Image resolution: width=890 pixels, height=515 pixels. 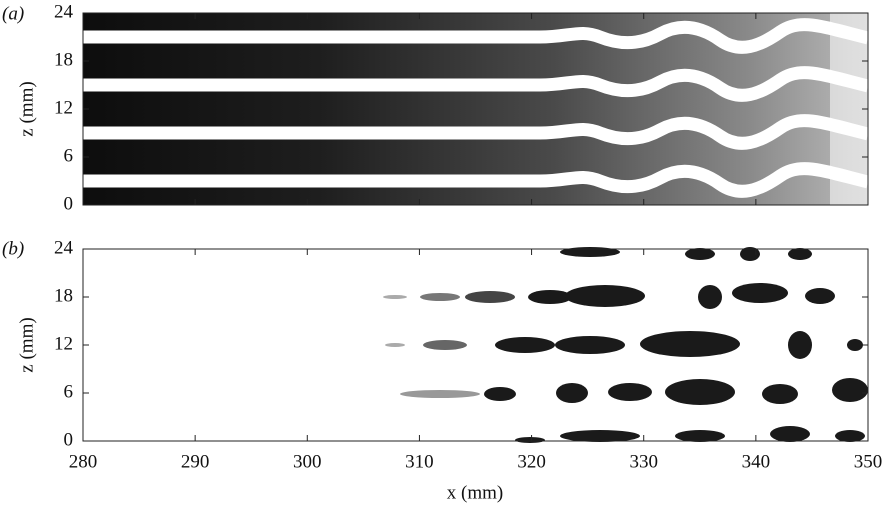 I want to click on x-tick-label: 320, so click(x=531, y=461).